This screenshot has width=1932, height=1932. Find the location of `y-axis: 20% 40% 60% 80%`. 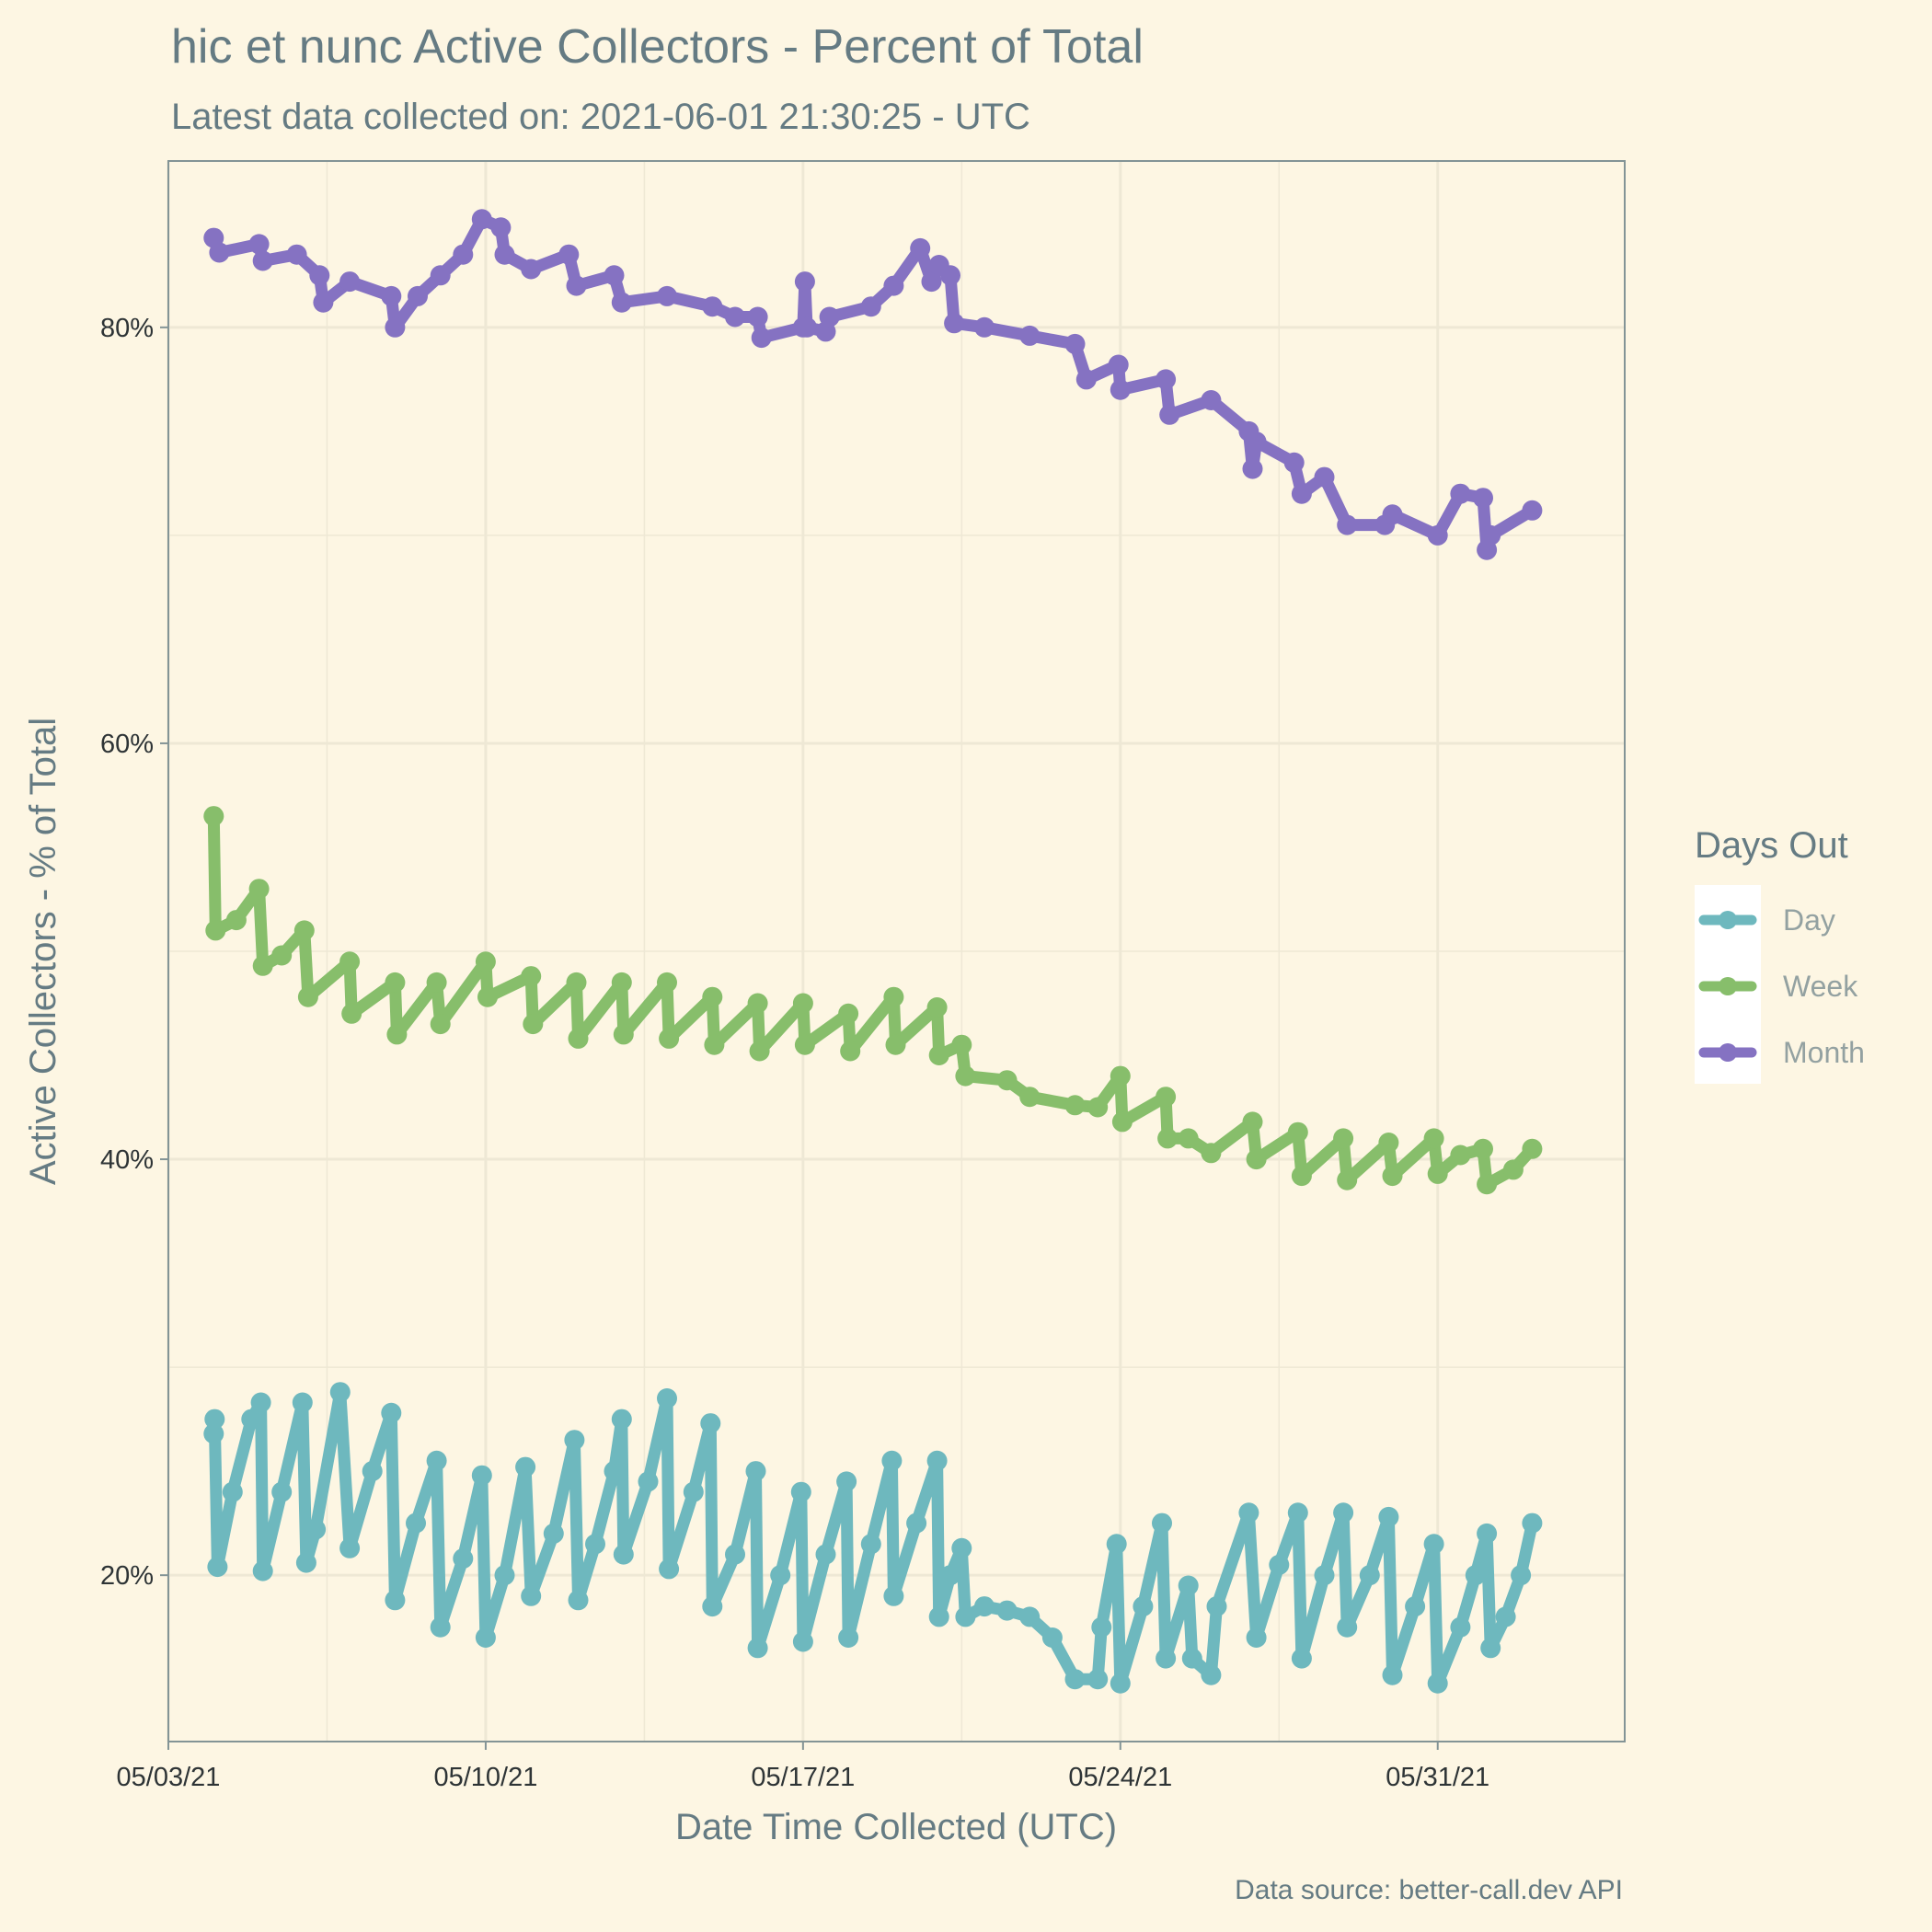

y-axis: 20% 40% 60% 80% is located at coordinates (134, 952).